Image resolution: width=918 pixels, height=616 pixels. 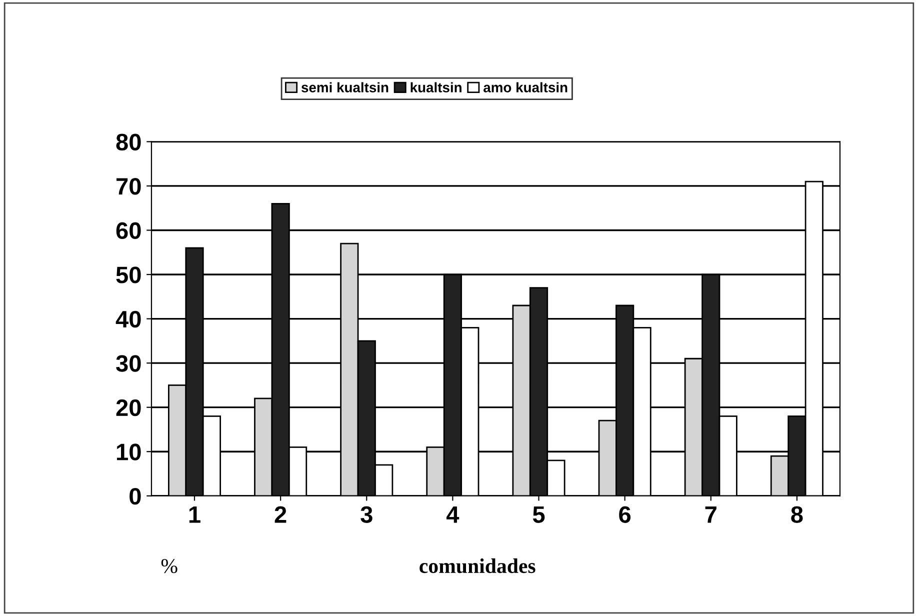 I want to click on x-tick-label: 2, so click(x=280, y=514).